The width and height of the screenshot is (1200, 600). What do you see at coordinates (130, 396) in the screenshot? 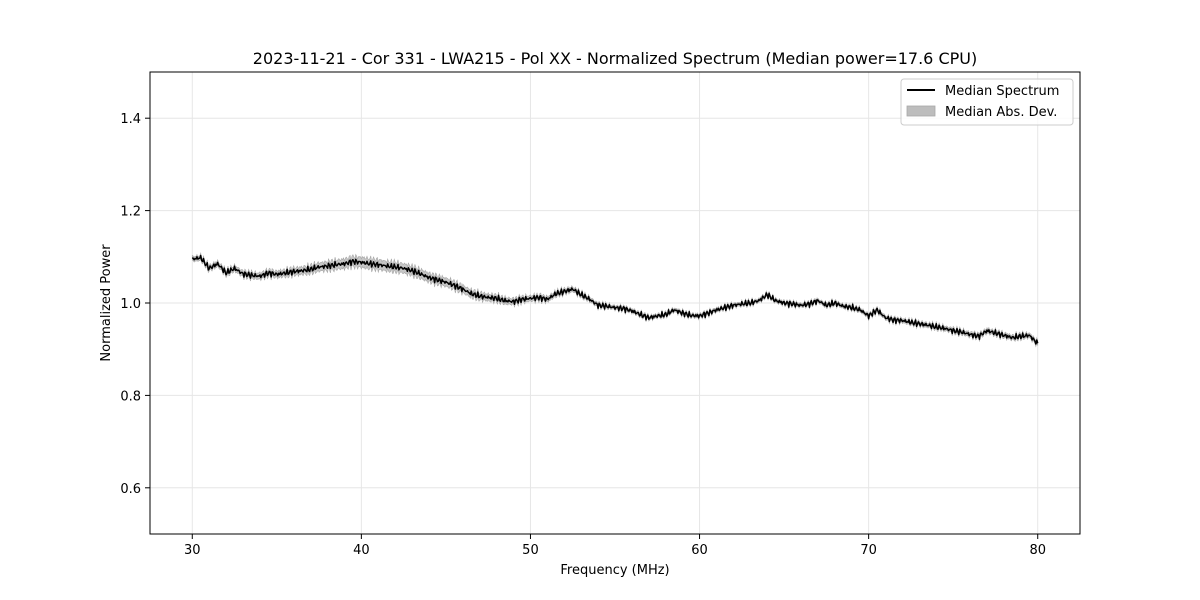
I see `y-tick-label: 0.8` at bounding box center [130, 396].